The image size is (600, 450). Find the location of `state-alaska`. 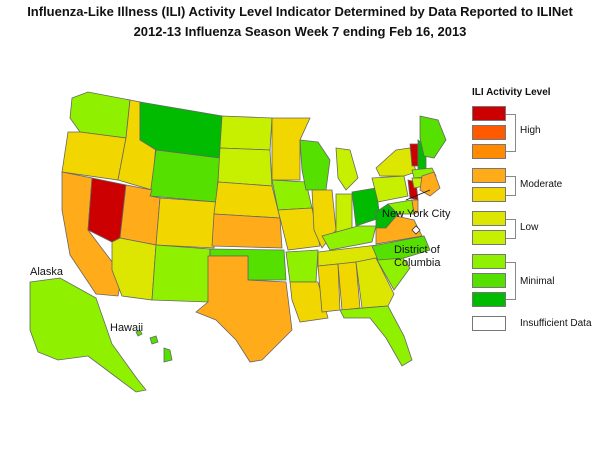

state-alaska is located at coordinates (88, 335).